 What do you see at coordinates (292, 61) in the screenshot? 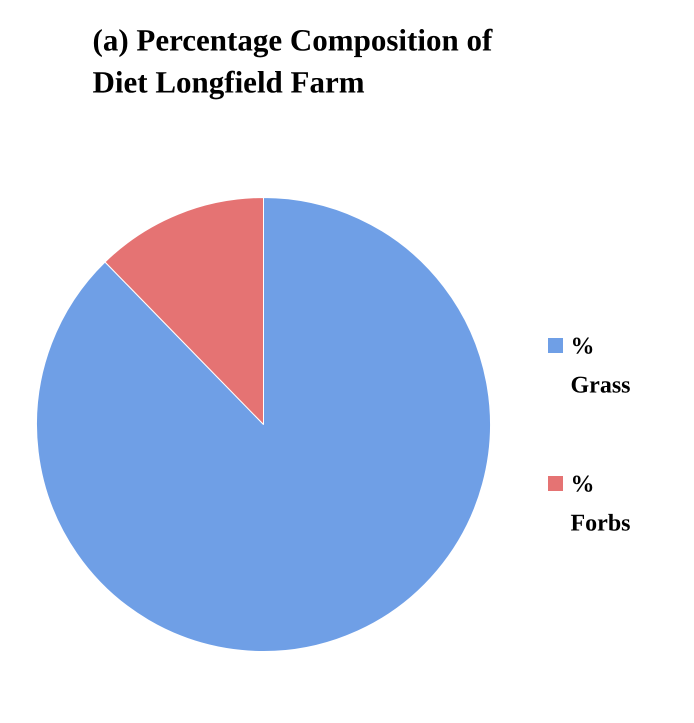
I see `chart-title: (a) Percentage Composition of Diet Longfield Farm` at bounding box center [292, 61].